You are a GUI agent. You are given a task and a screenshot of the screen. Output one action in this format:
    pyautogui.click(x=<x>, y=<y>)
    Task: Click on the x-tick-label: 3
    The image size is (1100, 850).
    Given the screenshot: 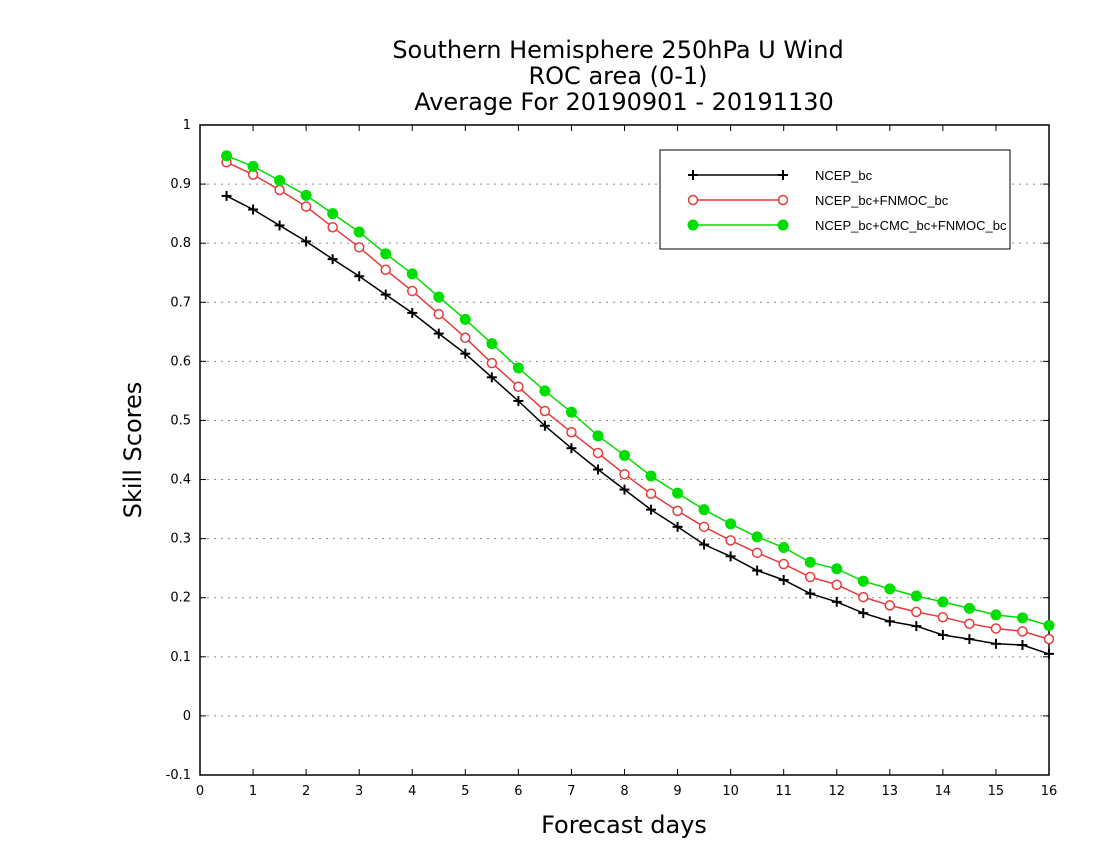 What is the action you would take?
    pyautogui.click(x=359, y=791)
    